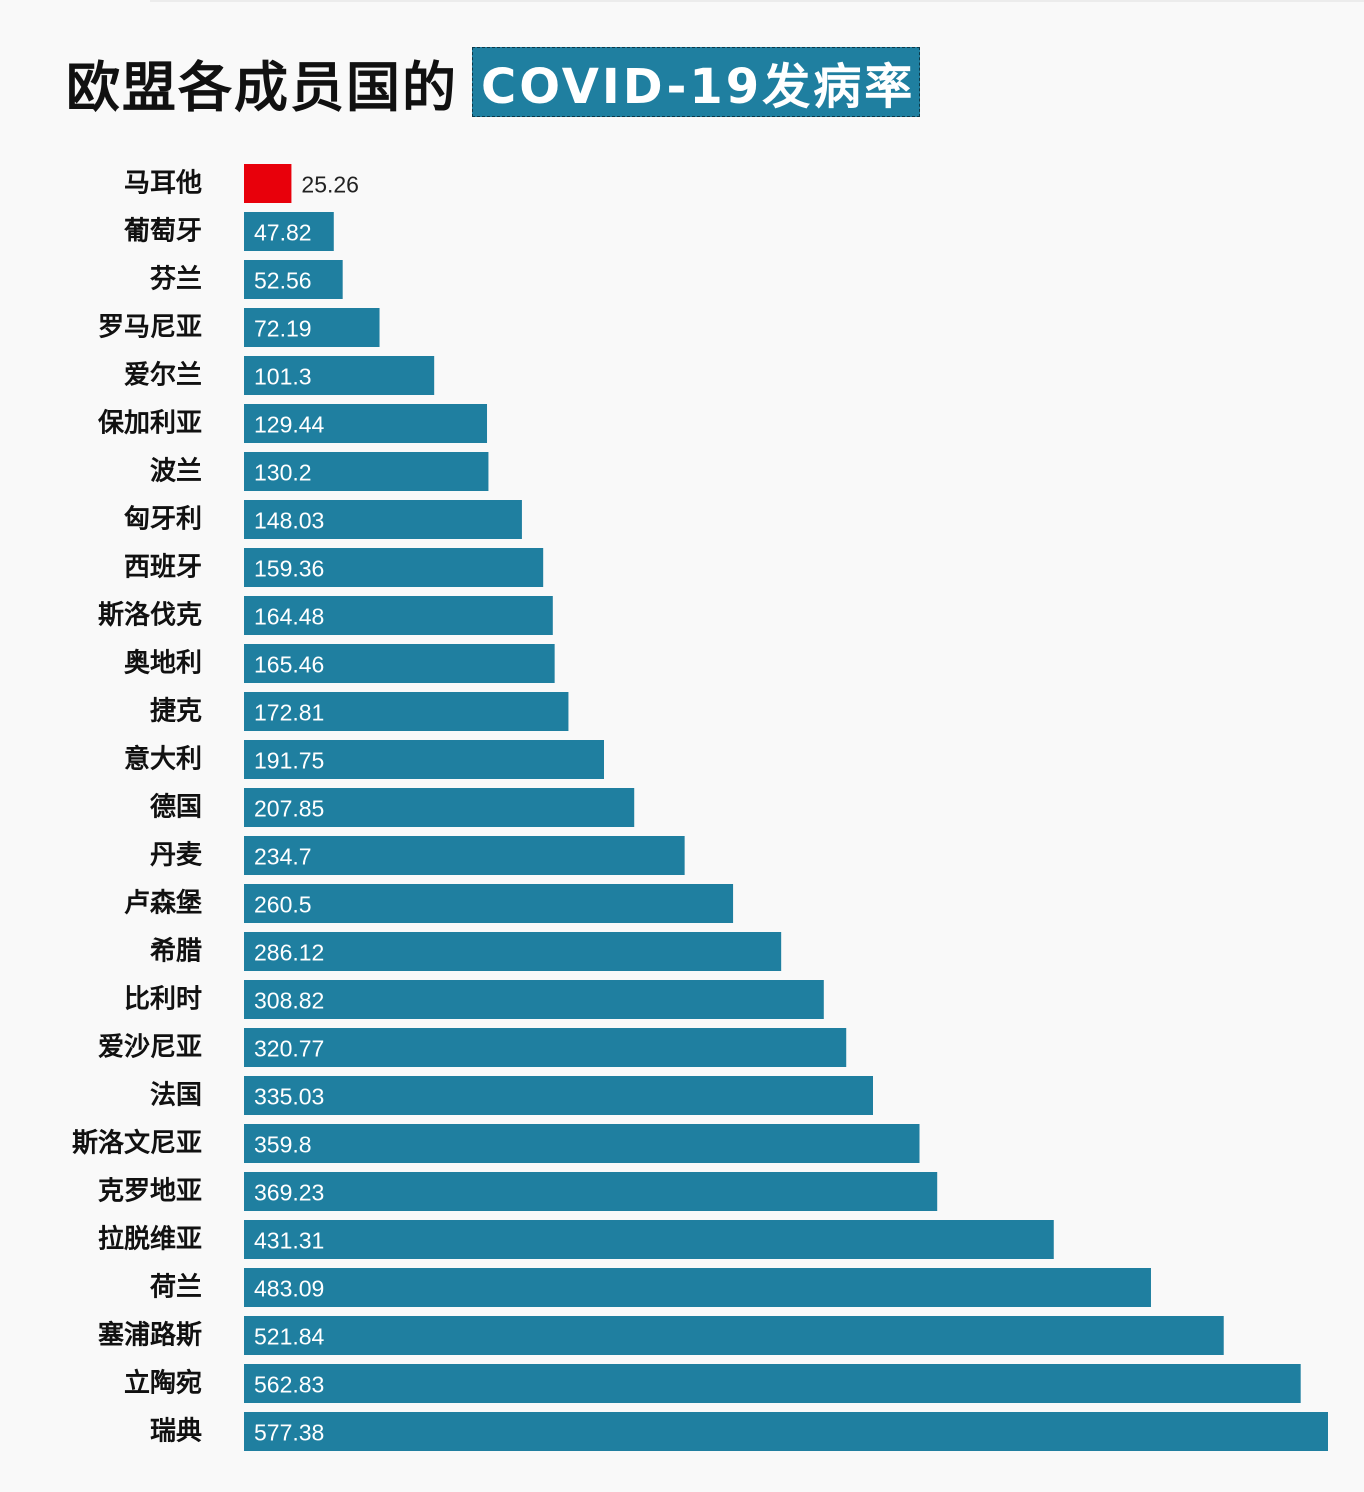 The height and width of the screenshot is (1492, 1364). What do you see at coordinates (289, 521) in the screenshot?
I see `value-label: 148.03` at bounding box center [289, 521].